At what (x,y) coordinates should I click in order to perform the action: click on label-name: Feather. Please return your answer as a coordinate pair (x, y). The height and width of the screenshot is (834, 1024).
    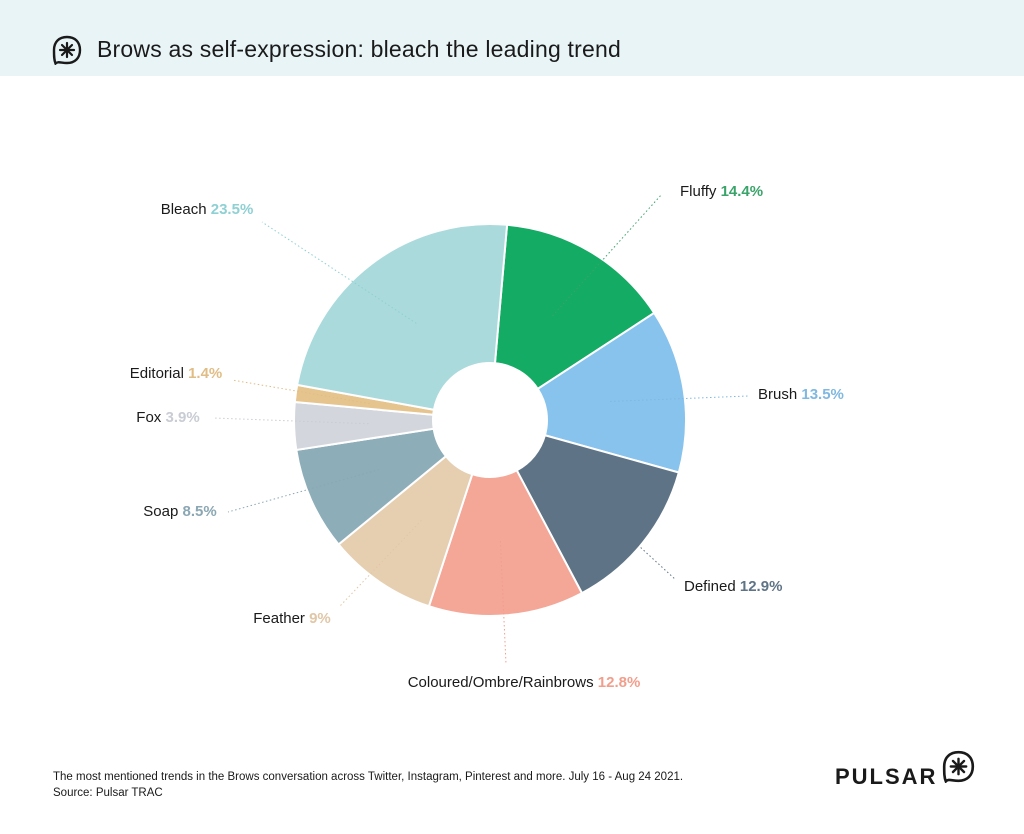
    Looking at the image, I should click on (281, 618).